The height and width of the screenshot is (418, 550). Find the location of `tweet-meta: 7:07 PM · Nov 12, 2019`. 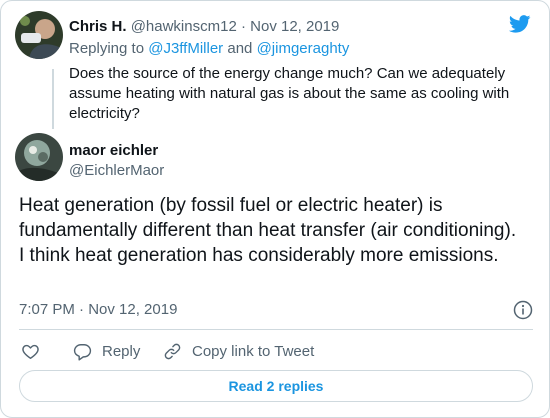

tweet-meta: 7:07 PM · Nov 12, 2019 is located at coordinates (276, 310).